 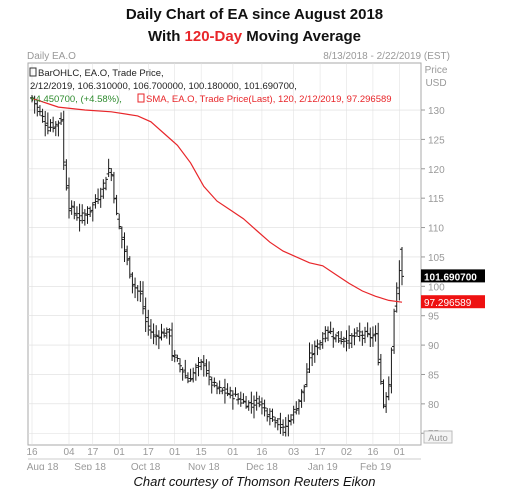 What do you see at coordinates (262, 466) in the screenshot?
I see `x-month-label: Dec 18` at bounding box center [262, 466].